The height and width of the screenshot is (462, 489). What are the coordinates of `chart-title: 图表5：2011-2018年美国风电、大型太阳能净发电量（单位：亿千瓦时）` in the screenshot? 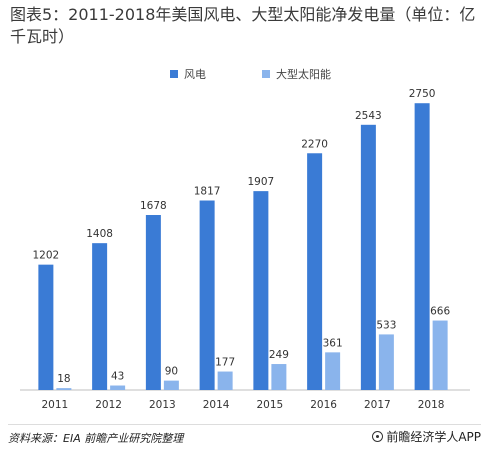 It's located at (243, 25).